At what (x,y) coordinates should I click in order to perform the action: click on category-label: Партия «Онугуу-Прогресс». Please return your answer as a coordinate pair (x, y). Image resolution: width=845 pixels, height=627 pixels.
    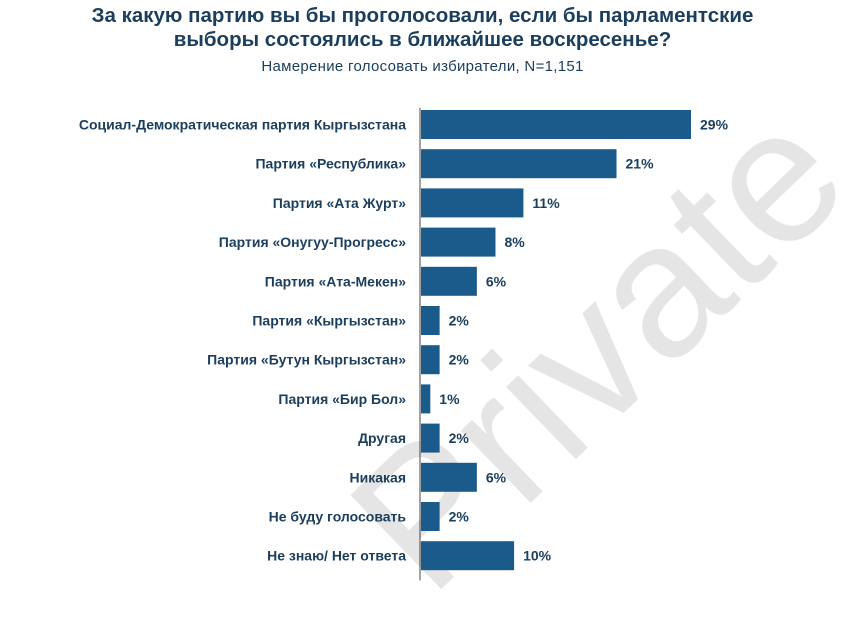
    Looking at the image, I should click on (312, 242).